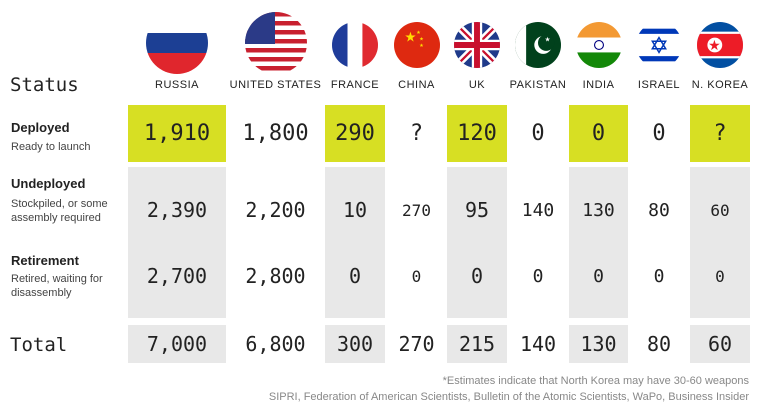 This screenshot has width=767, height=410. I want to click on north-korea-flag-icon: ★, so click(720, 45).